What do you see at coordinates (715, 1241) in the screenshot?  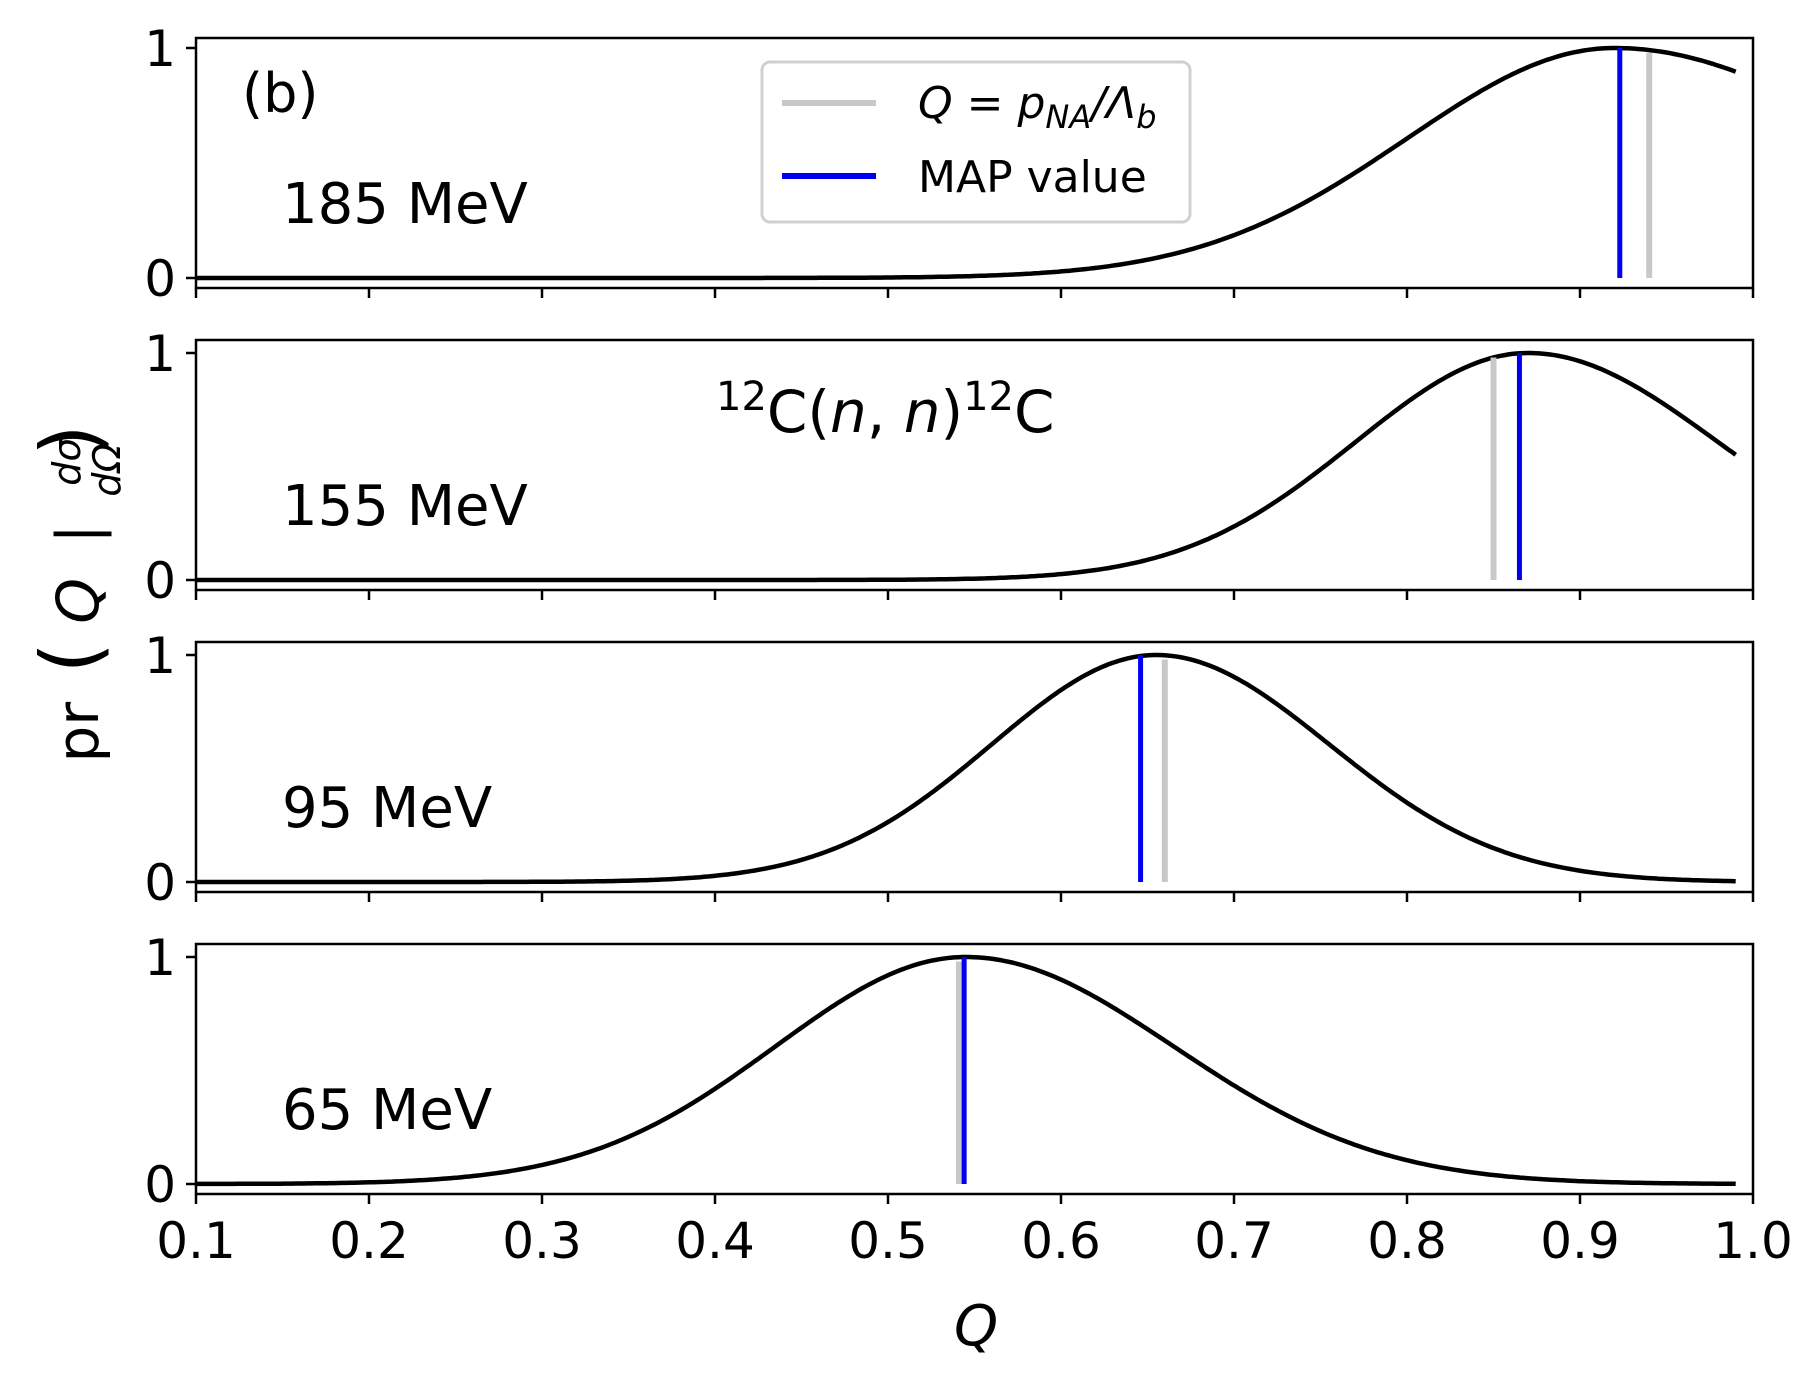 I see `x-tick-label: 0.4` at bounding box center [715, 1241].